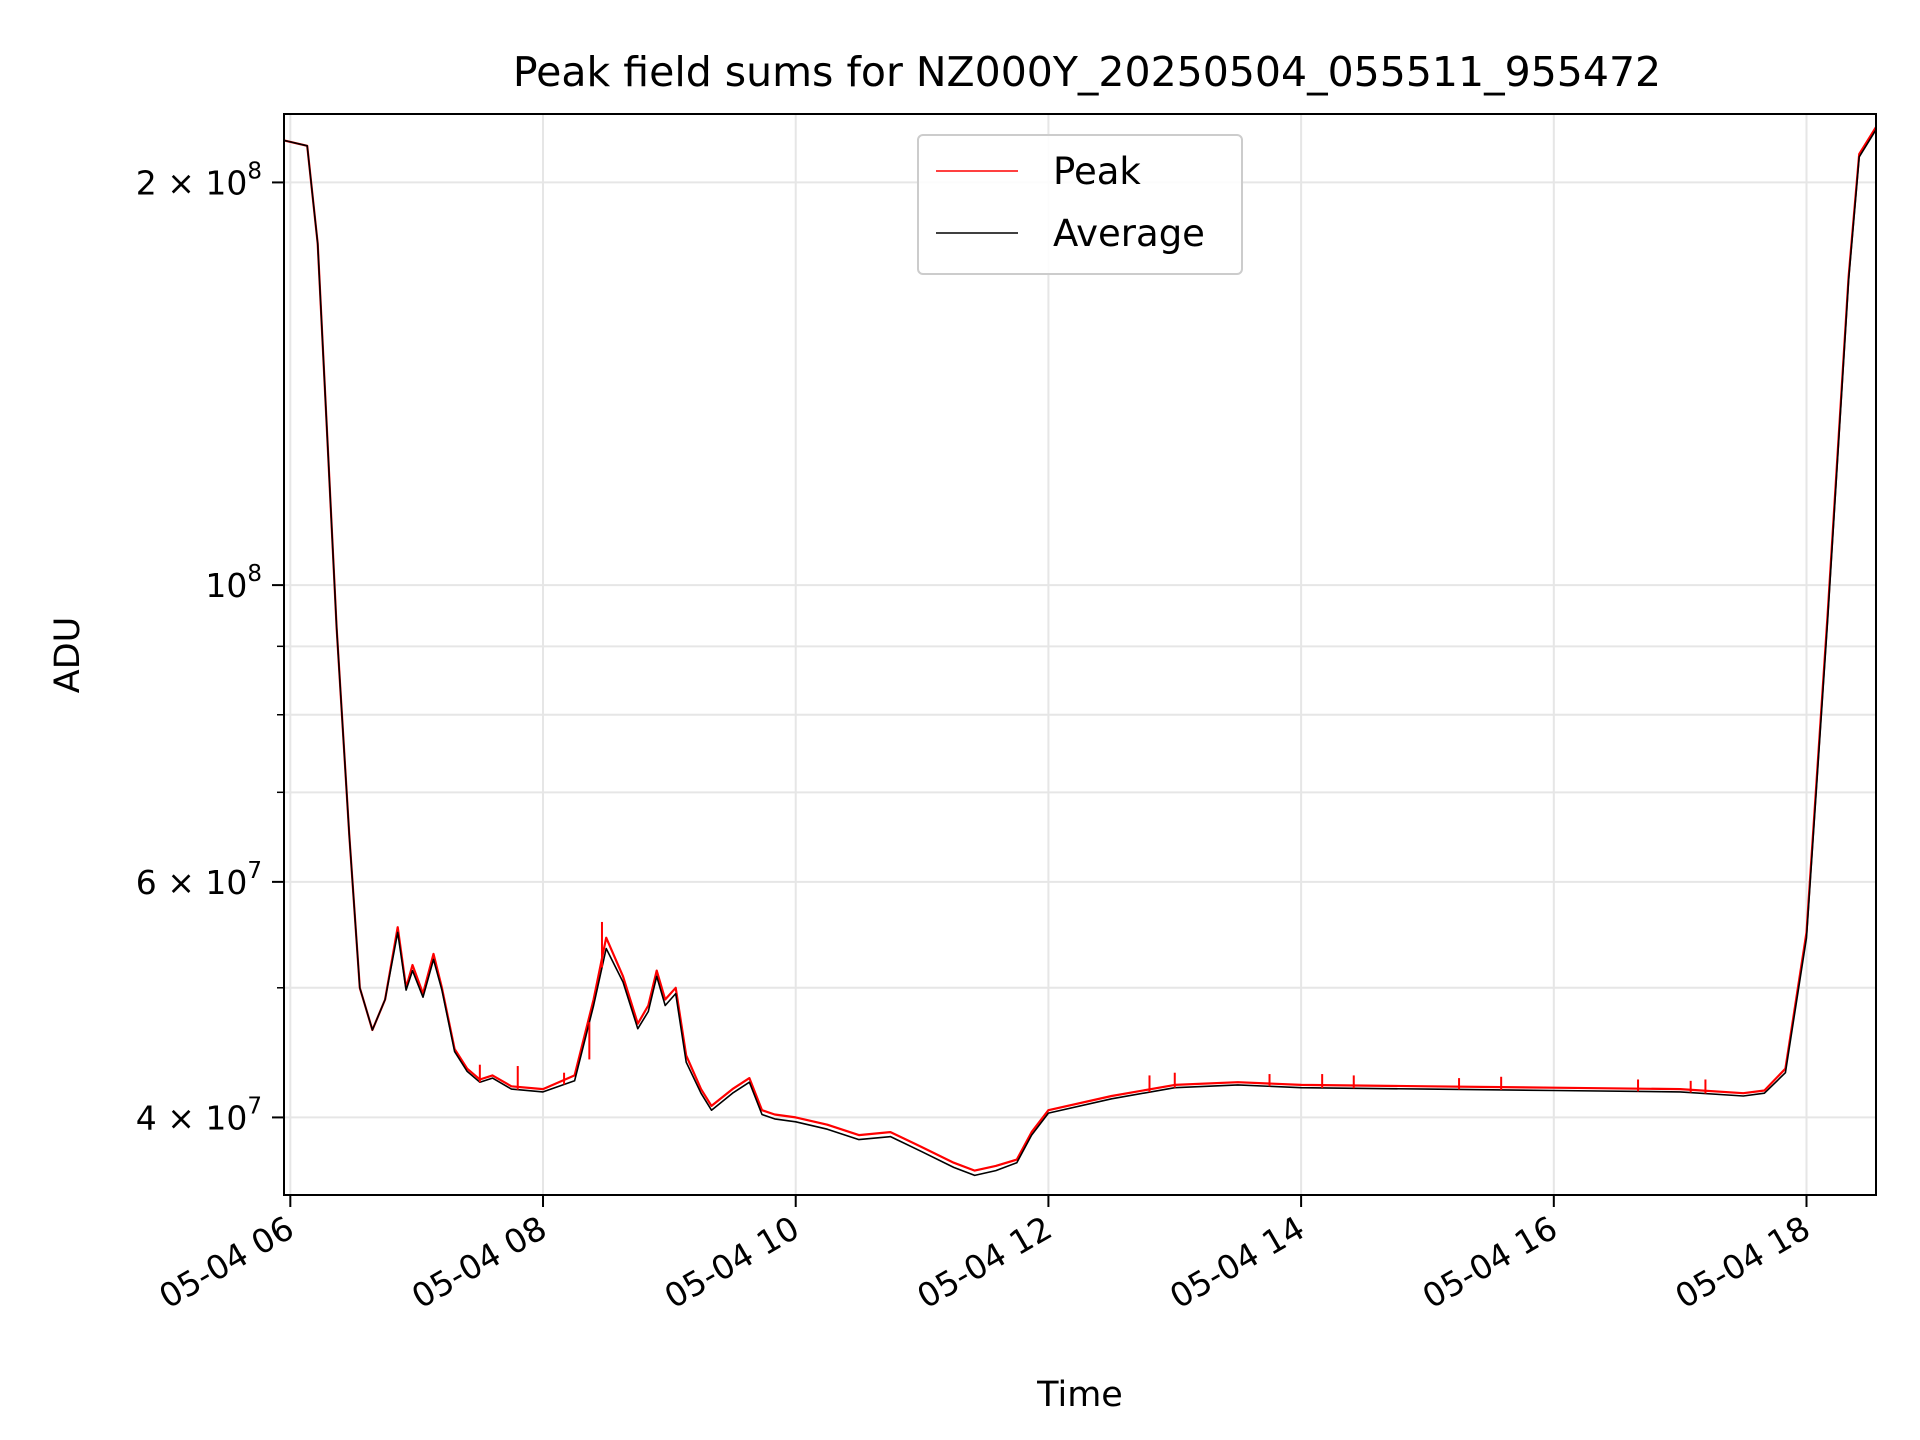 The image size is (1920, 1440). I want to click on y-tick-label: 6 × 107, so click(199, 880).